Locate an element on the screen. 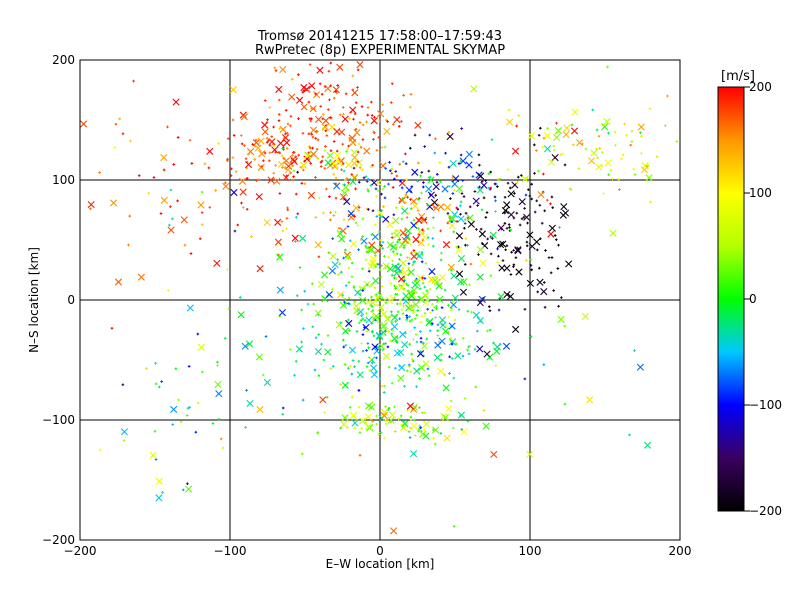 This screenshot has height=600, width=800. x-tick-label: 100 is located at coordinates (530, 551).